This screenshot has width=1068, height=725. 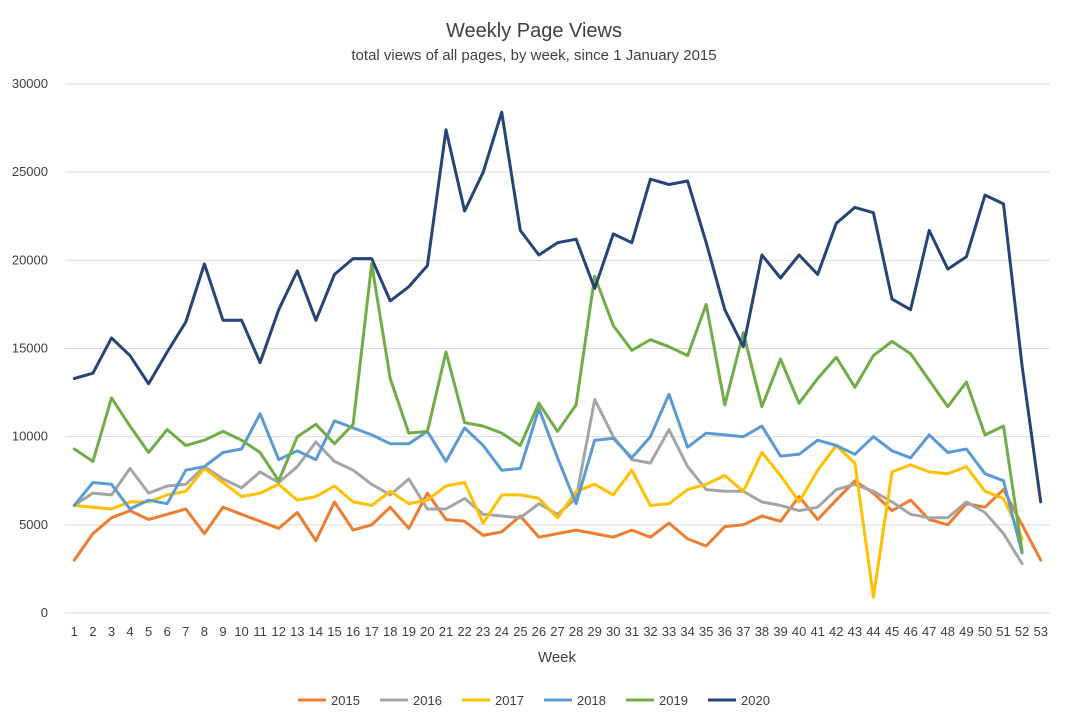 What do you see at coordinates (594, 631) in the screenshot?
I see `x-tick-label: 29` at bounding box center [594, 631].